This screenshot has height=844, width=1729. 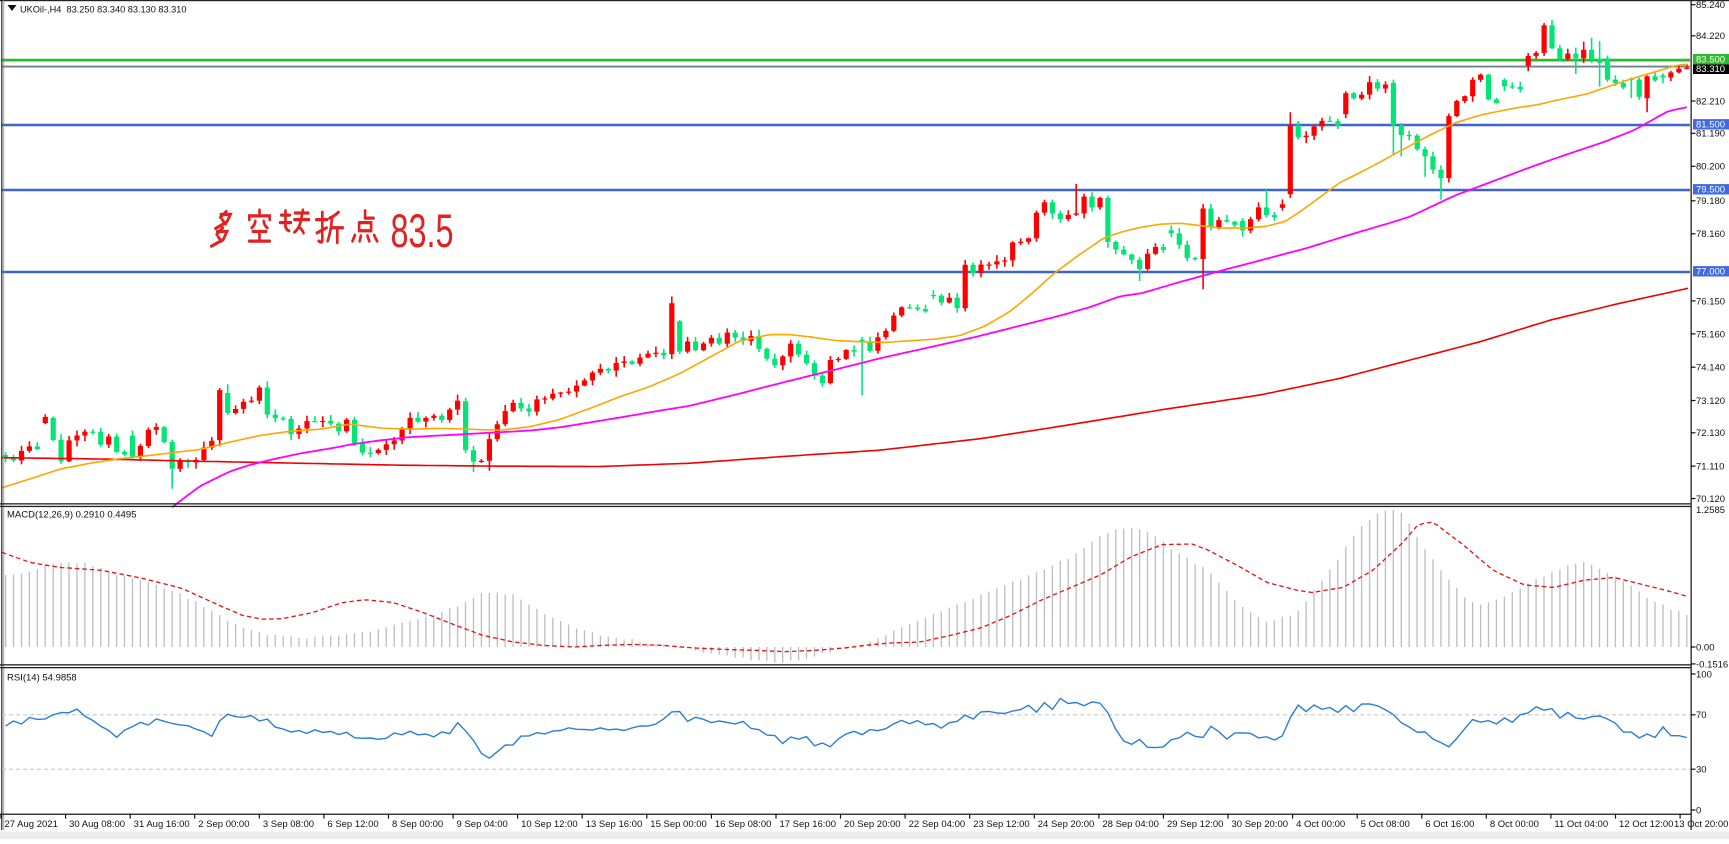 What do you see at coordinates (1710, 190) in the screenshot?
I see `svg-text: 79.500` at bounding box center [1710, 190].